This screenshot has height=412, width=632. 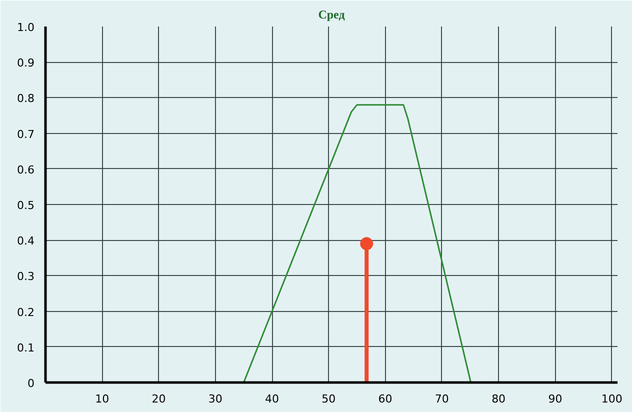 What do you see at coordinates (215, 399) in the screenshot?
I see `x-tick-label: 30` at bounding box center [215, 399].